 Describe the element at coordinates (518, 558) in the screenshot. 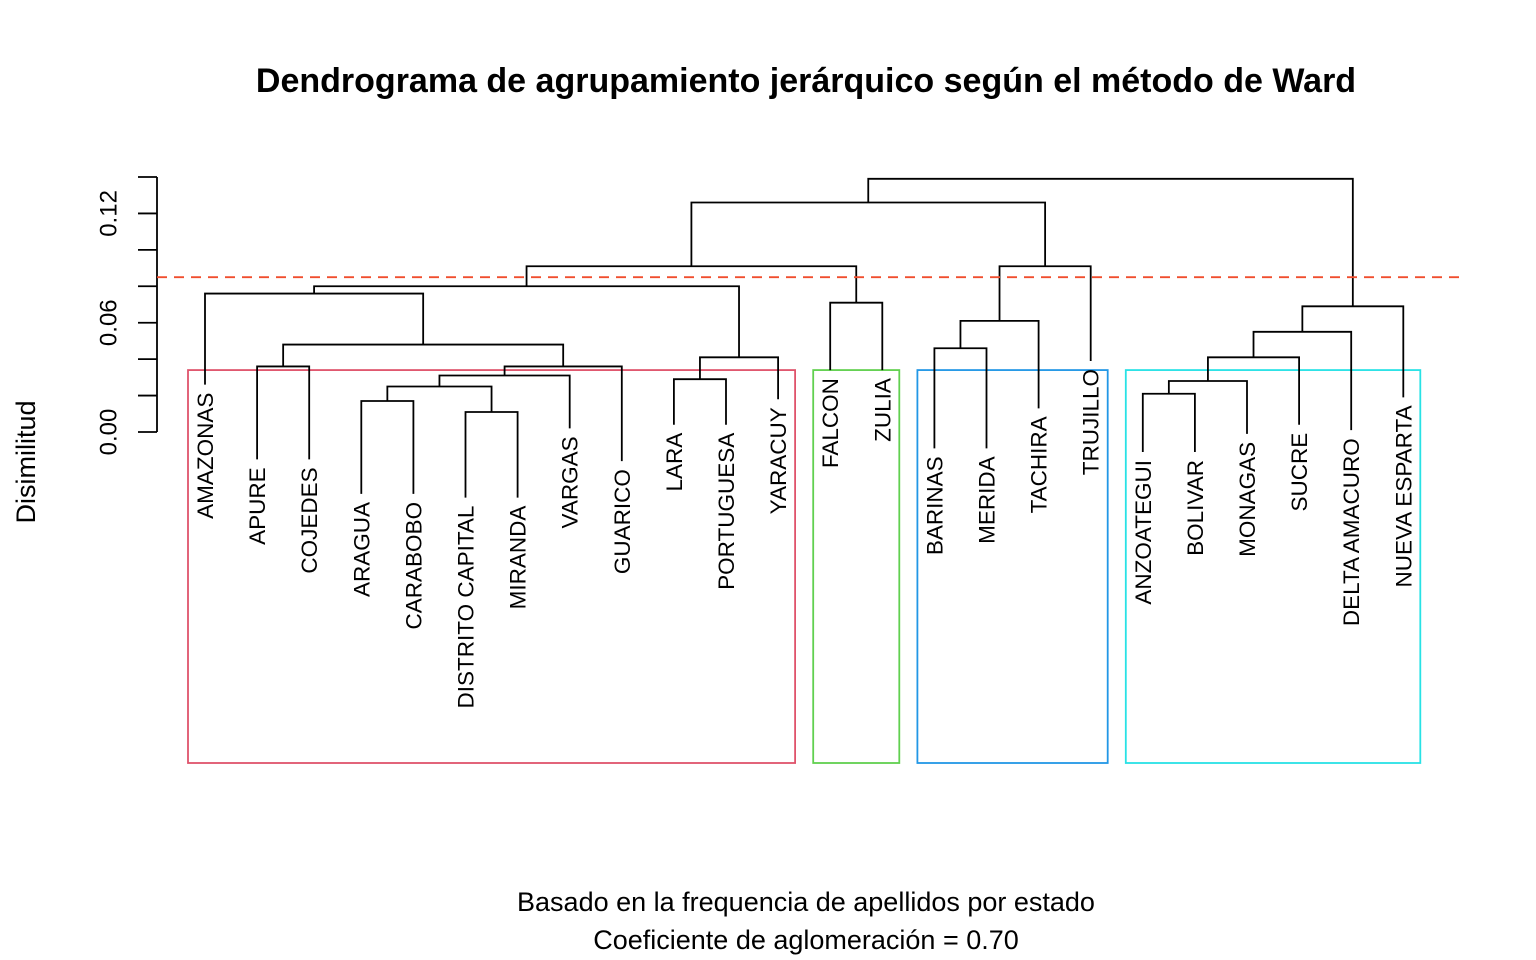

I see `leaf-label: MIRANDA` at that location.